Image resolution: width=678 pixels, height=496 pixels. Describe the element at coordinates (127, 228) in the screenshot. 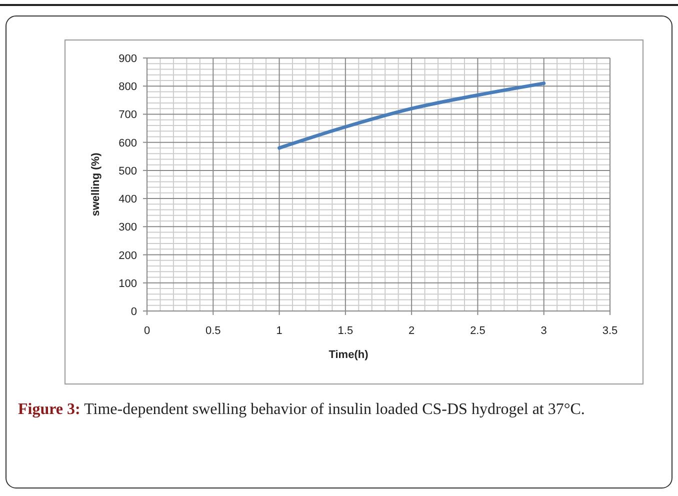

I see `y-tick-label: 300` at that location.